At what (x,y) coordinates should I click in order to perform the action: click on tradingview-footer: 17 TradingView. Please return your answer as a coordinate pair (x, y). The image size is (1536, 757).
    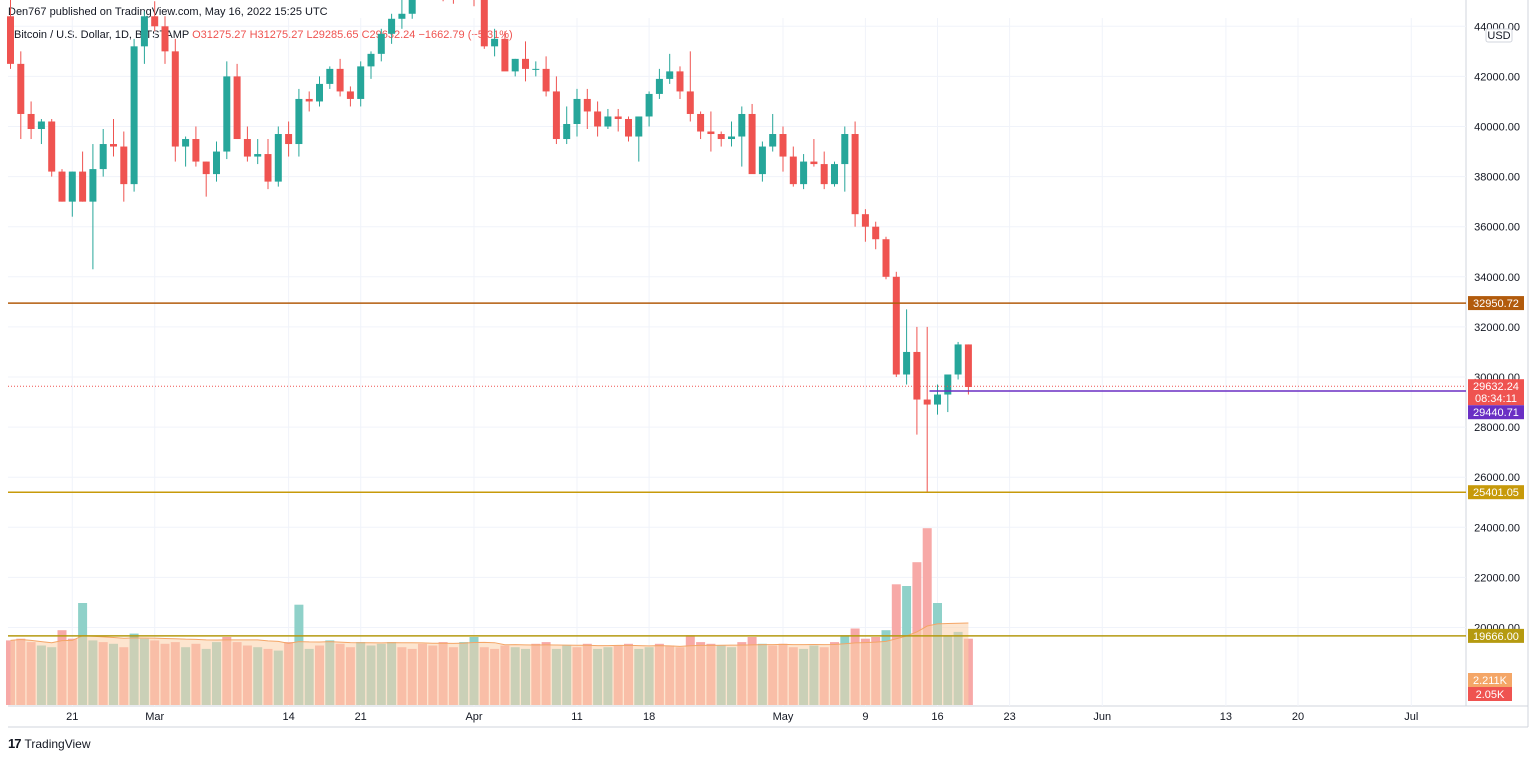
    Looking at the image, I should click on (49, 743).